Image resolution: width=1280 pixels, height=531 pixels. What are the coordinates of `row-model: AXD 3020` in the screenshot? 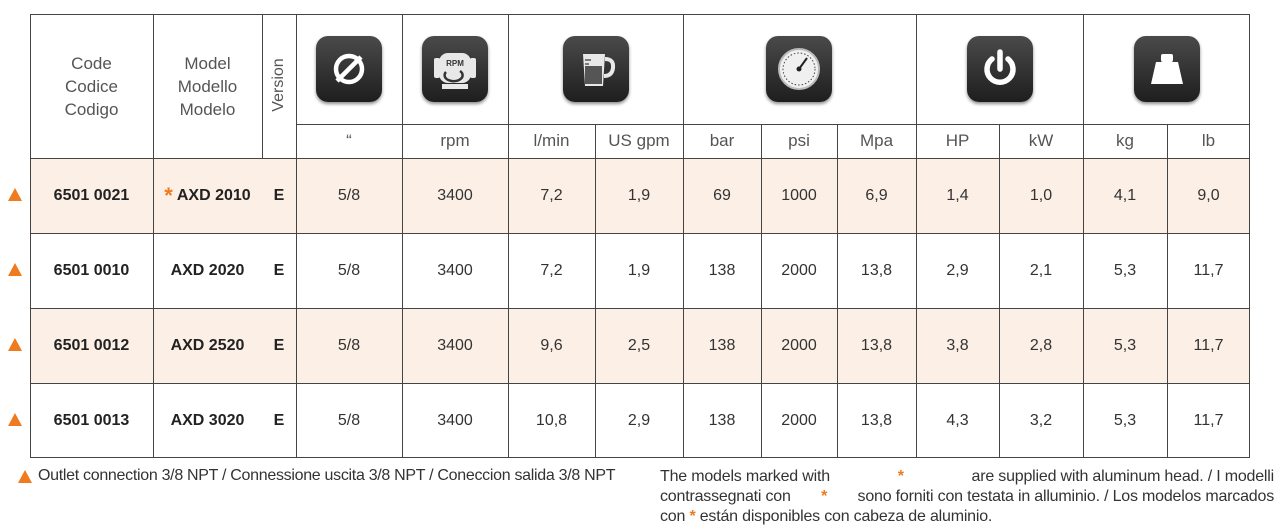 It's located at (207, 420).